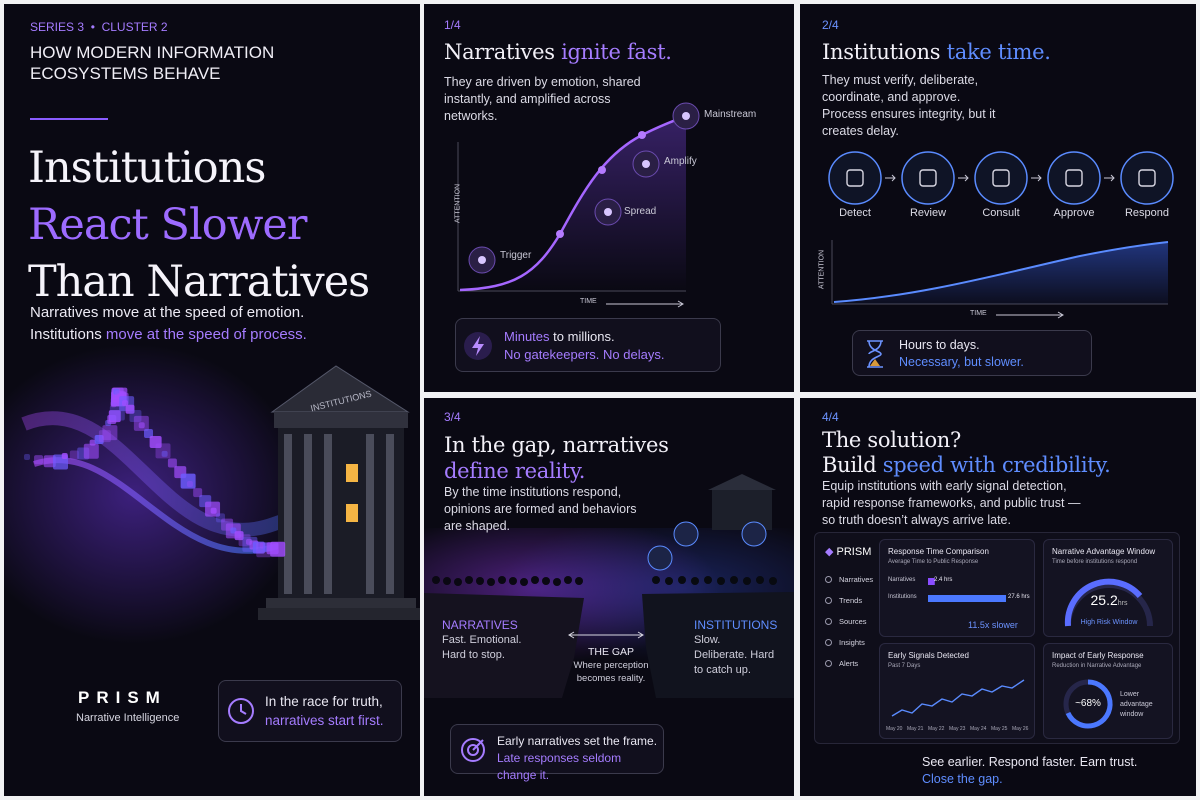  I want to click on series: SERIES 3, so click(57, 27).